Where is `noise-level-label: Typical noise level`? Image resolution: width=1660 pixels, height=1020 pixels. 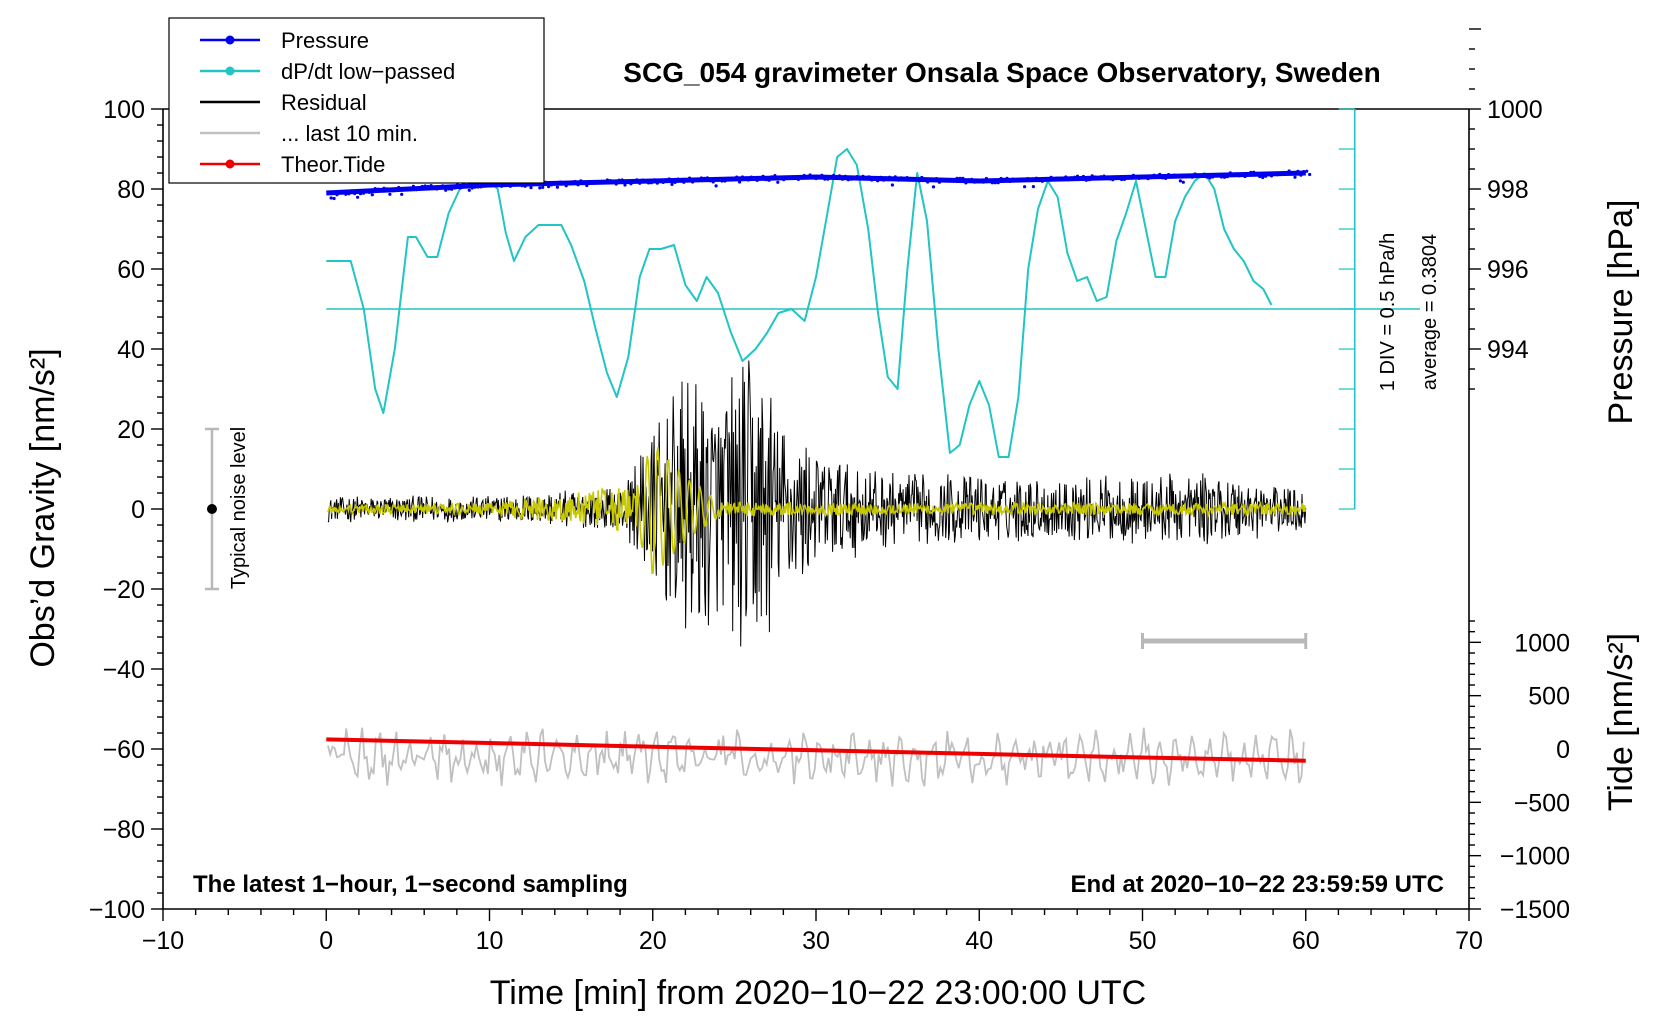 noise-level-label: Typical noise level is located at coordinates (239, 508).